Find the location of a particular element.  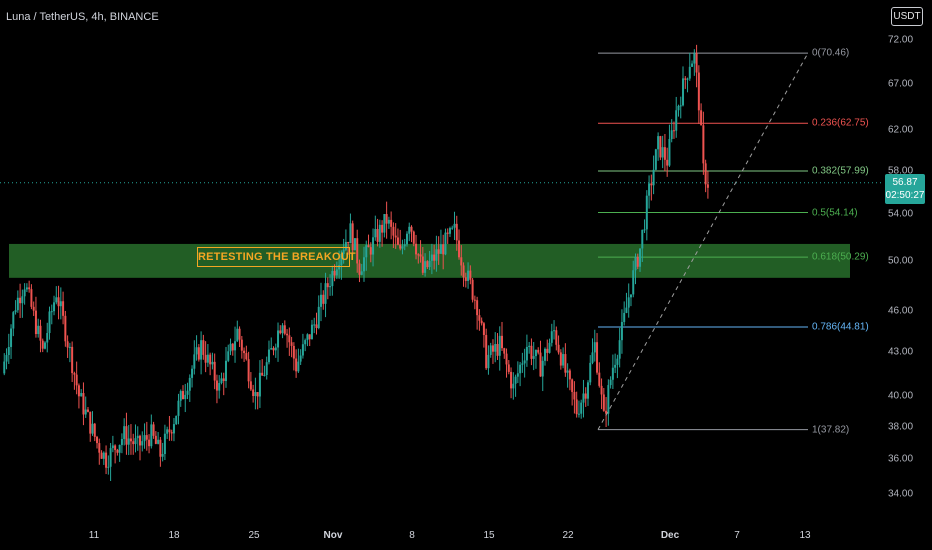

time-tick-label: 15 is located at coordinates (489, 535).